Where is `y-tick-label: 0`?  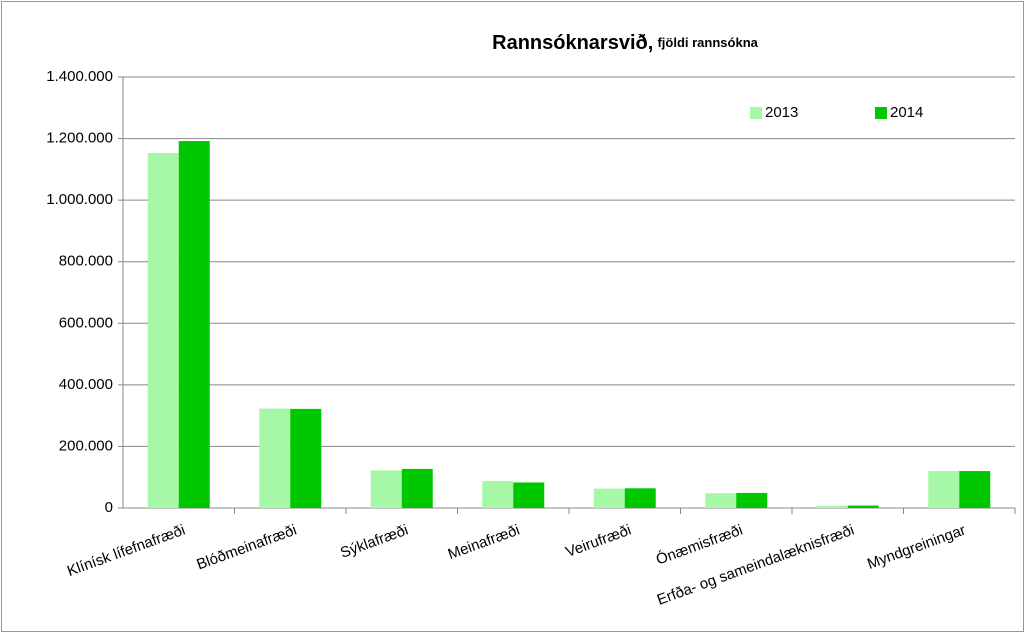
y-tick-label: 0 is located at coordinates (109, 507).